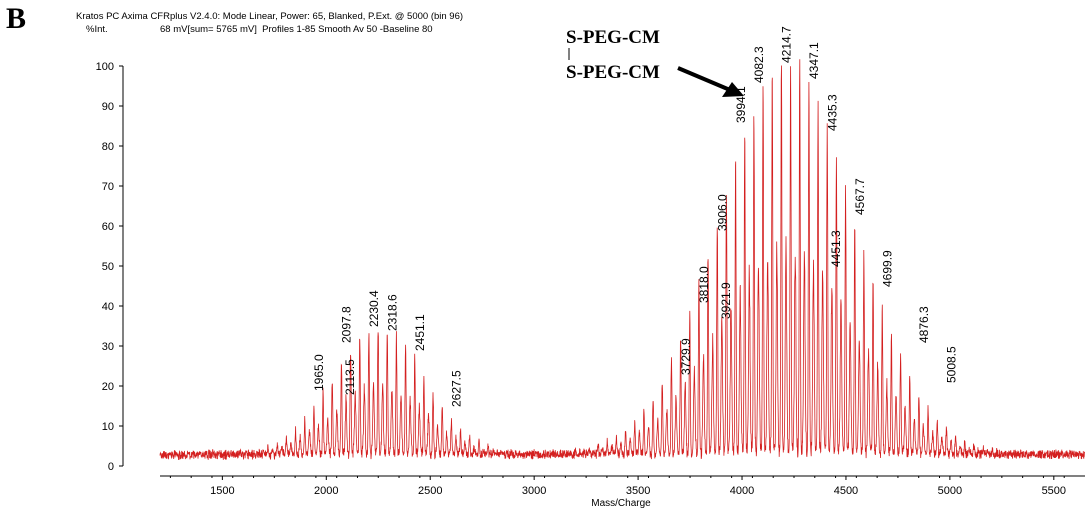 Image resolution: width=1085 pixels, height=508 pixels. I want to click on x-tick-label: 4000, so click(742, 491).